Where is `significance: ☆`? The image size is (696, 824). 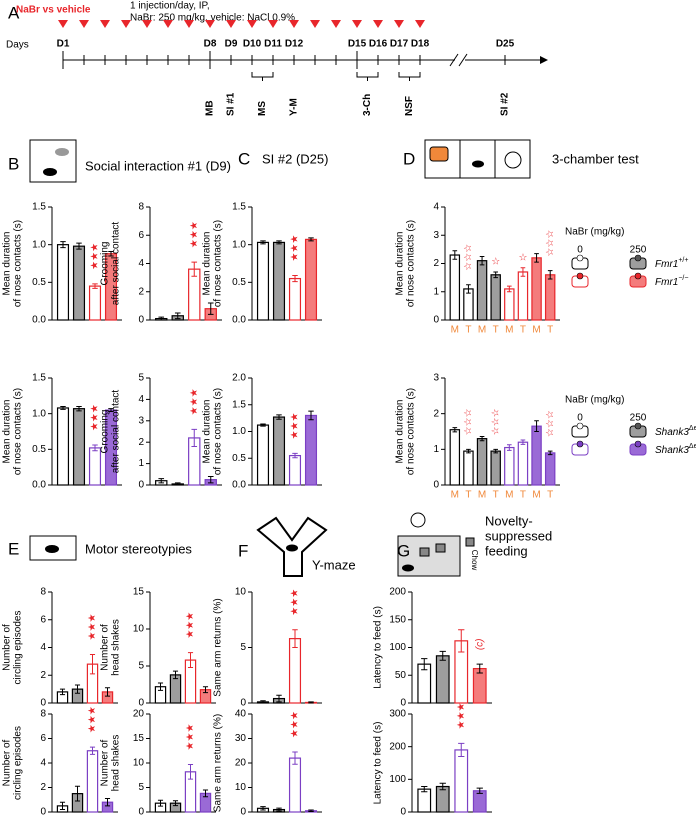
significance: ☆ is located at coordinates (495, 262).